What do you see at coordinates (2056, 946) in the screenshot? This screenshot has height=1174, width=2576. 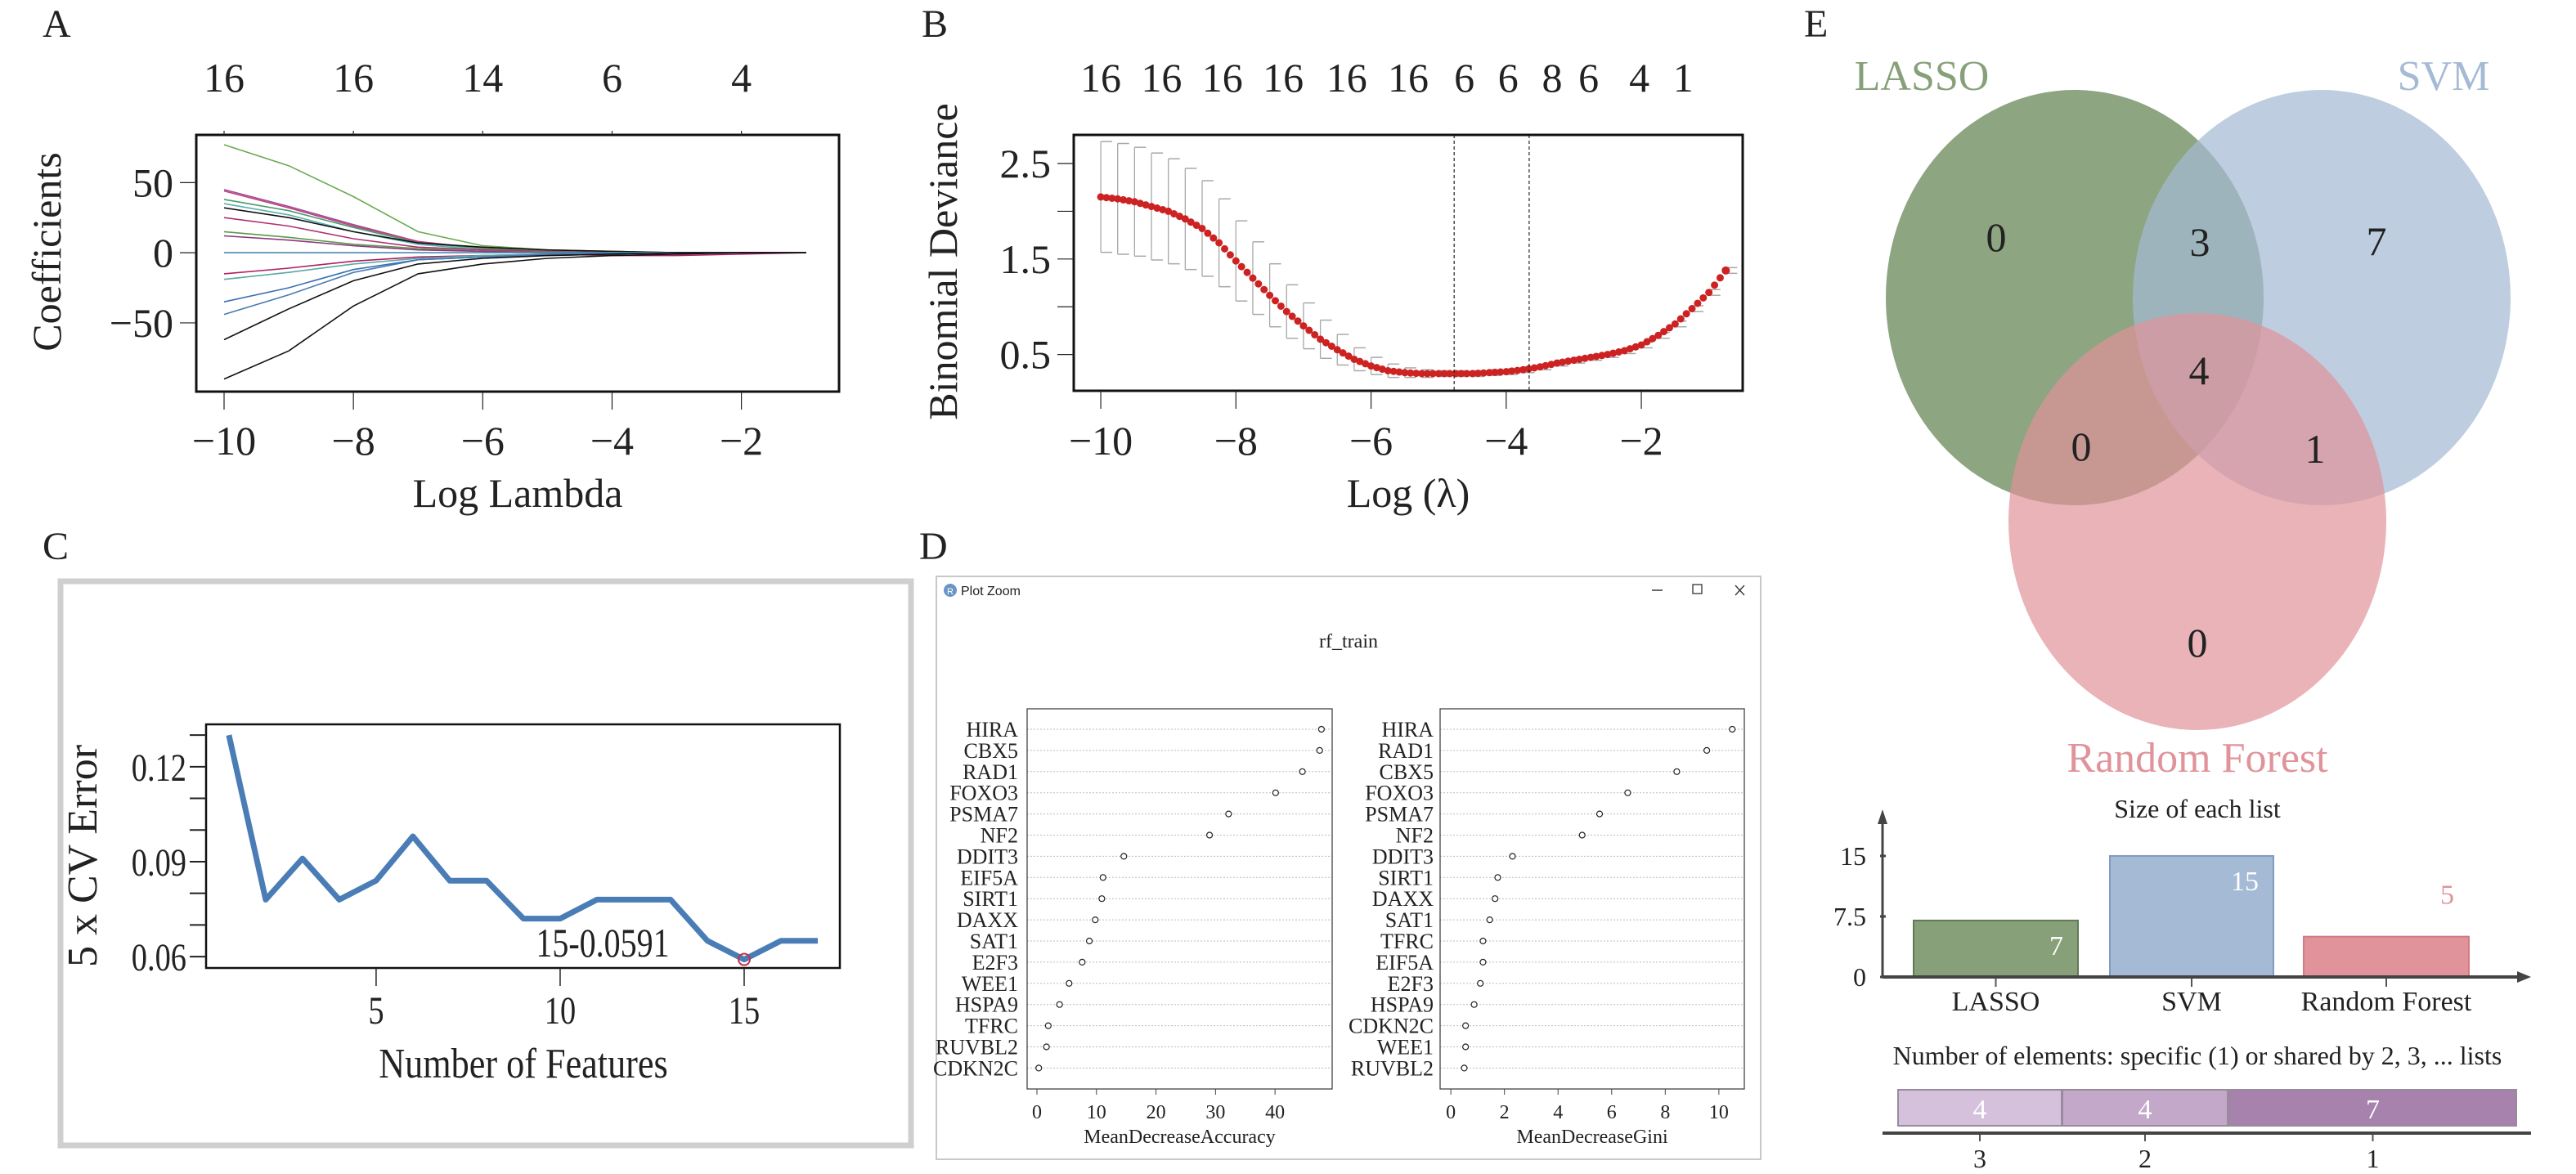 I see `size-bar-value: 7` at bounding box center [2056, 946].